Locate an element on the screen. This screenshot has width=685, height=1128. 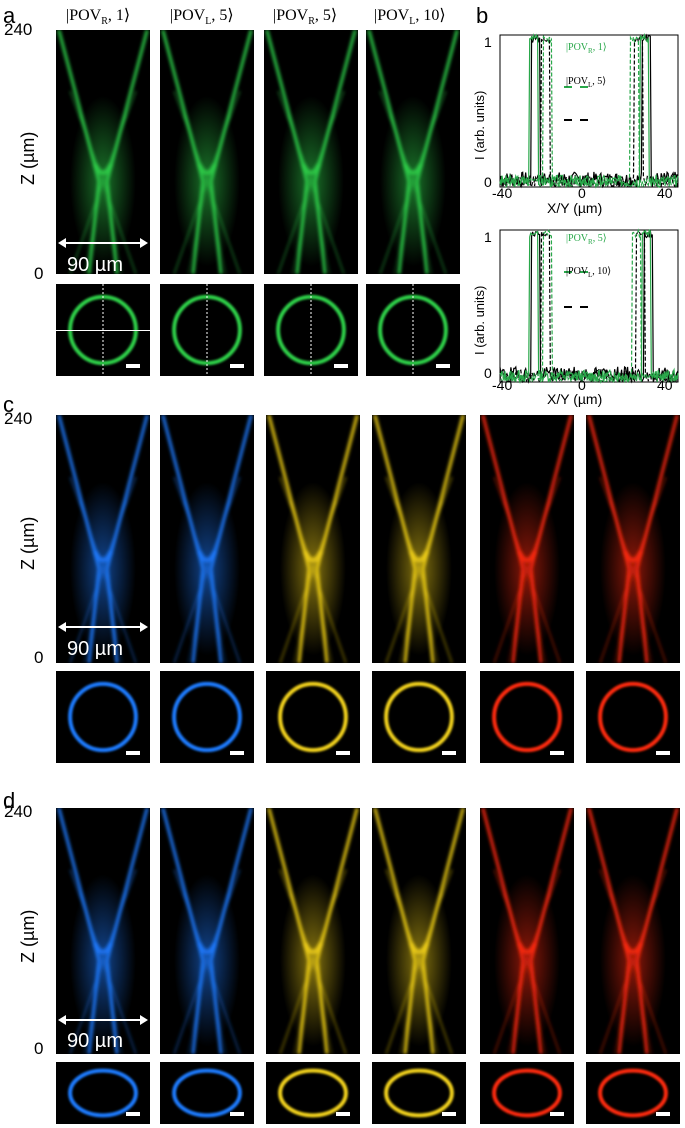
panel-letter-d: d is located at coordinates (9, 800).